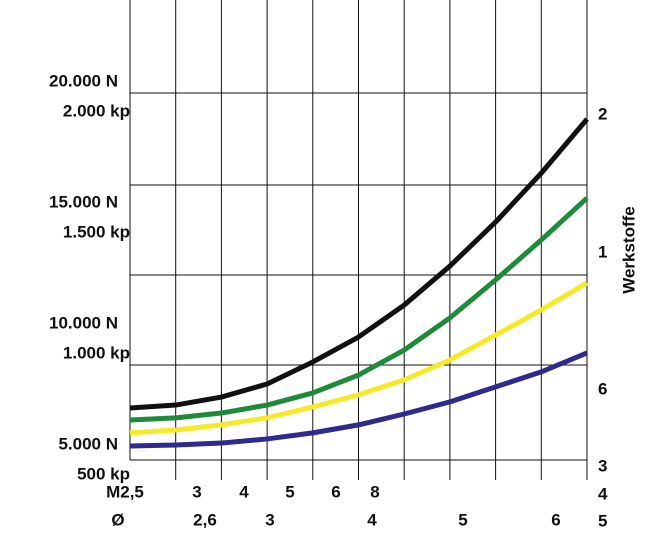 The image size is (656, 541). I want to click on series-line, so click(358, 399).